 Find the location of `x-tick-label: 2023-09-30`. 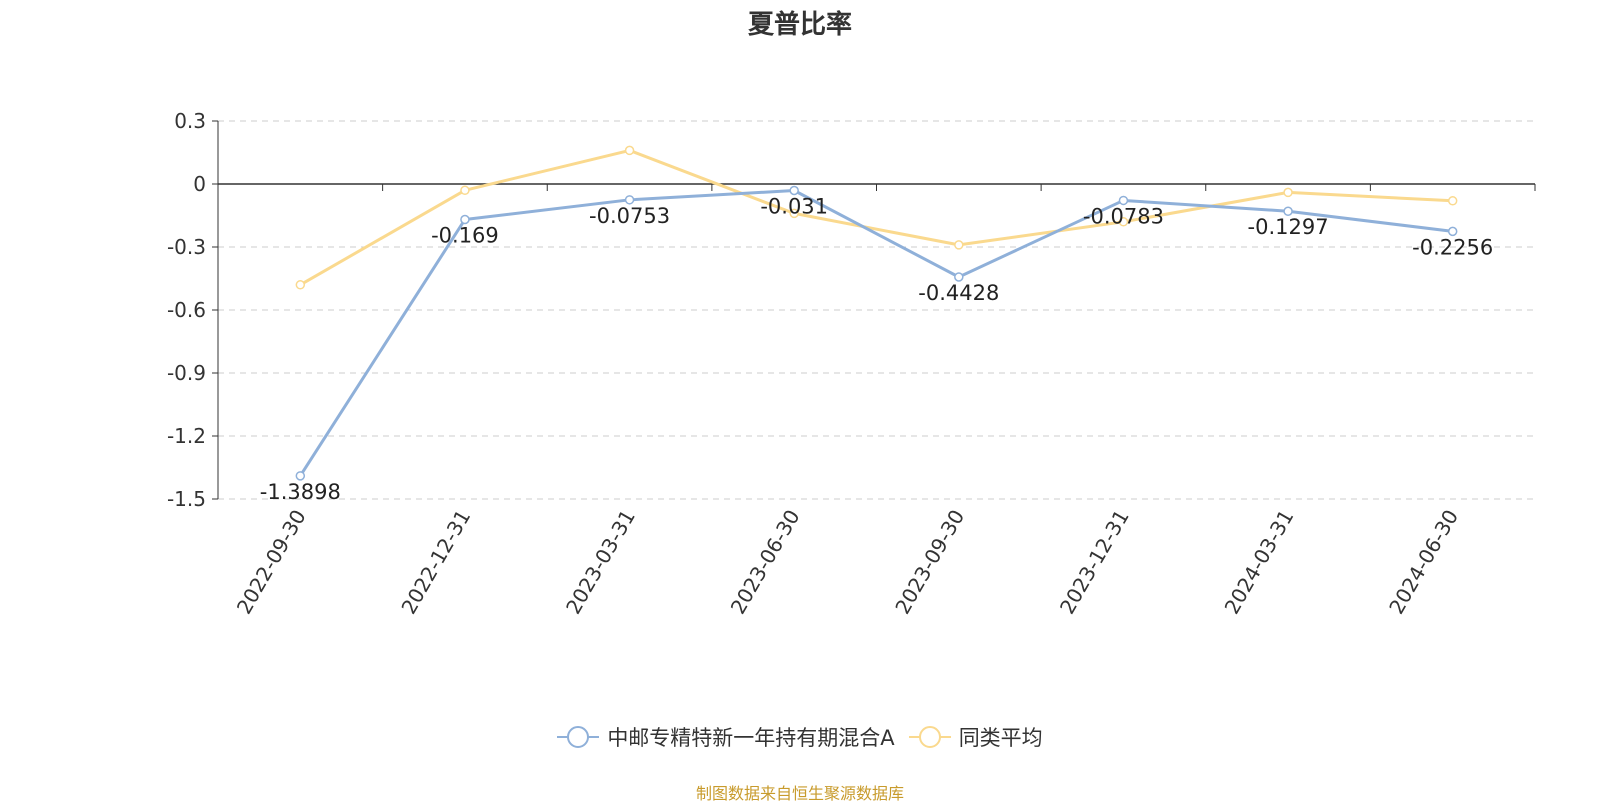

x-tick-label: 2023-09-30 is located at coordinates (929, 562).